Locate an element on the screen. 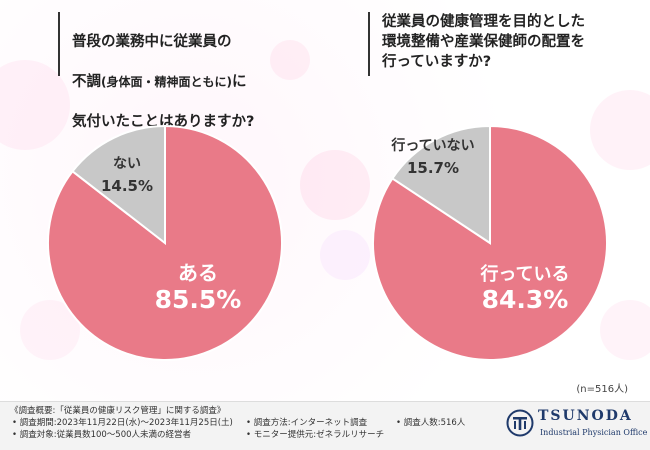 This screenshot has width=650, height=450. question-left-line2-paren: (身体面・精神面ともに) is located at coordinates (166, 82).